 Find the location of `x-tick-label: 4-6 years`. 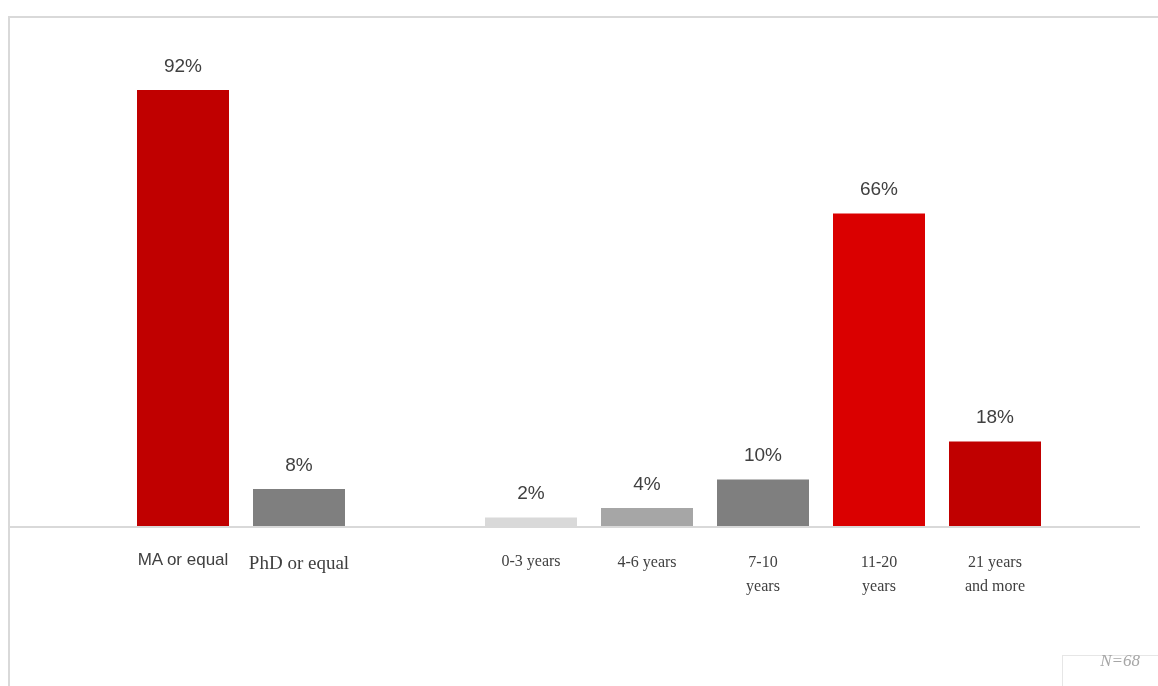

x-tick-label: 4-6 years is located at coordinates (647, 561).